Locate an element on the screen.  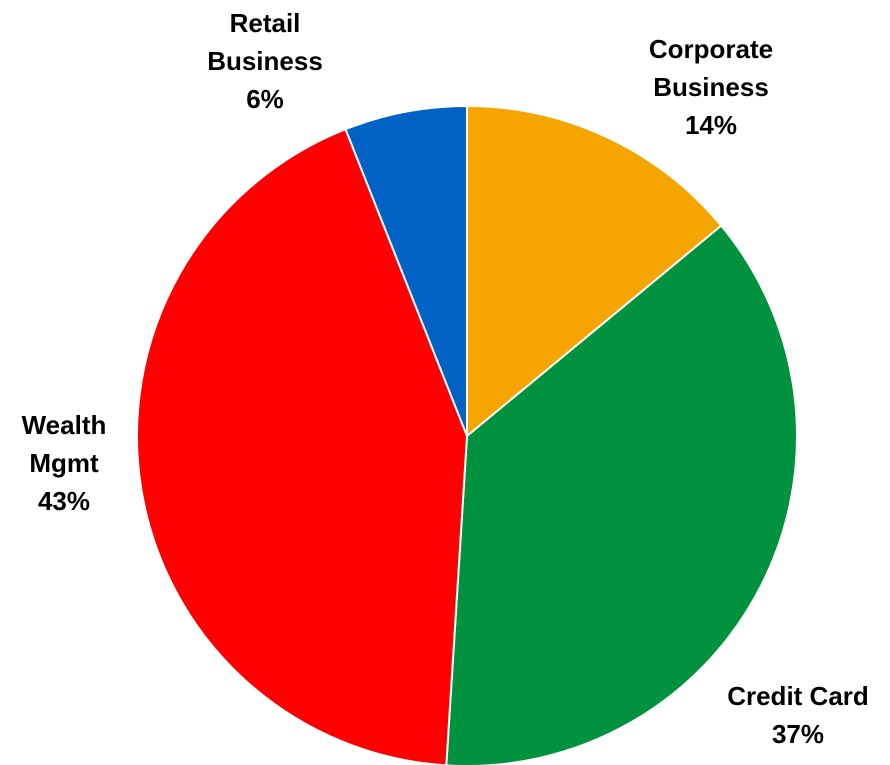
pie-label-corporate-business: Corporate Business 14% is located at coordinates (711, 87).